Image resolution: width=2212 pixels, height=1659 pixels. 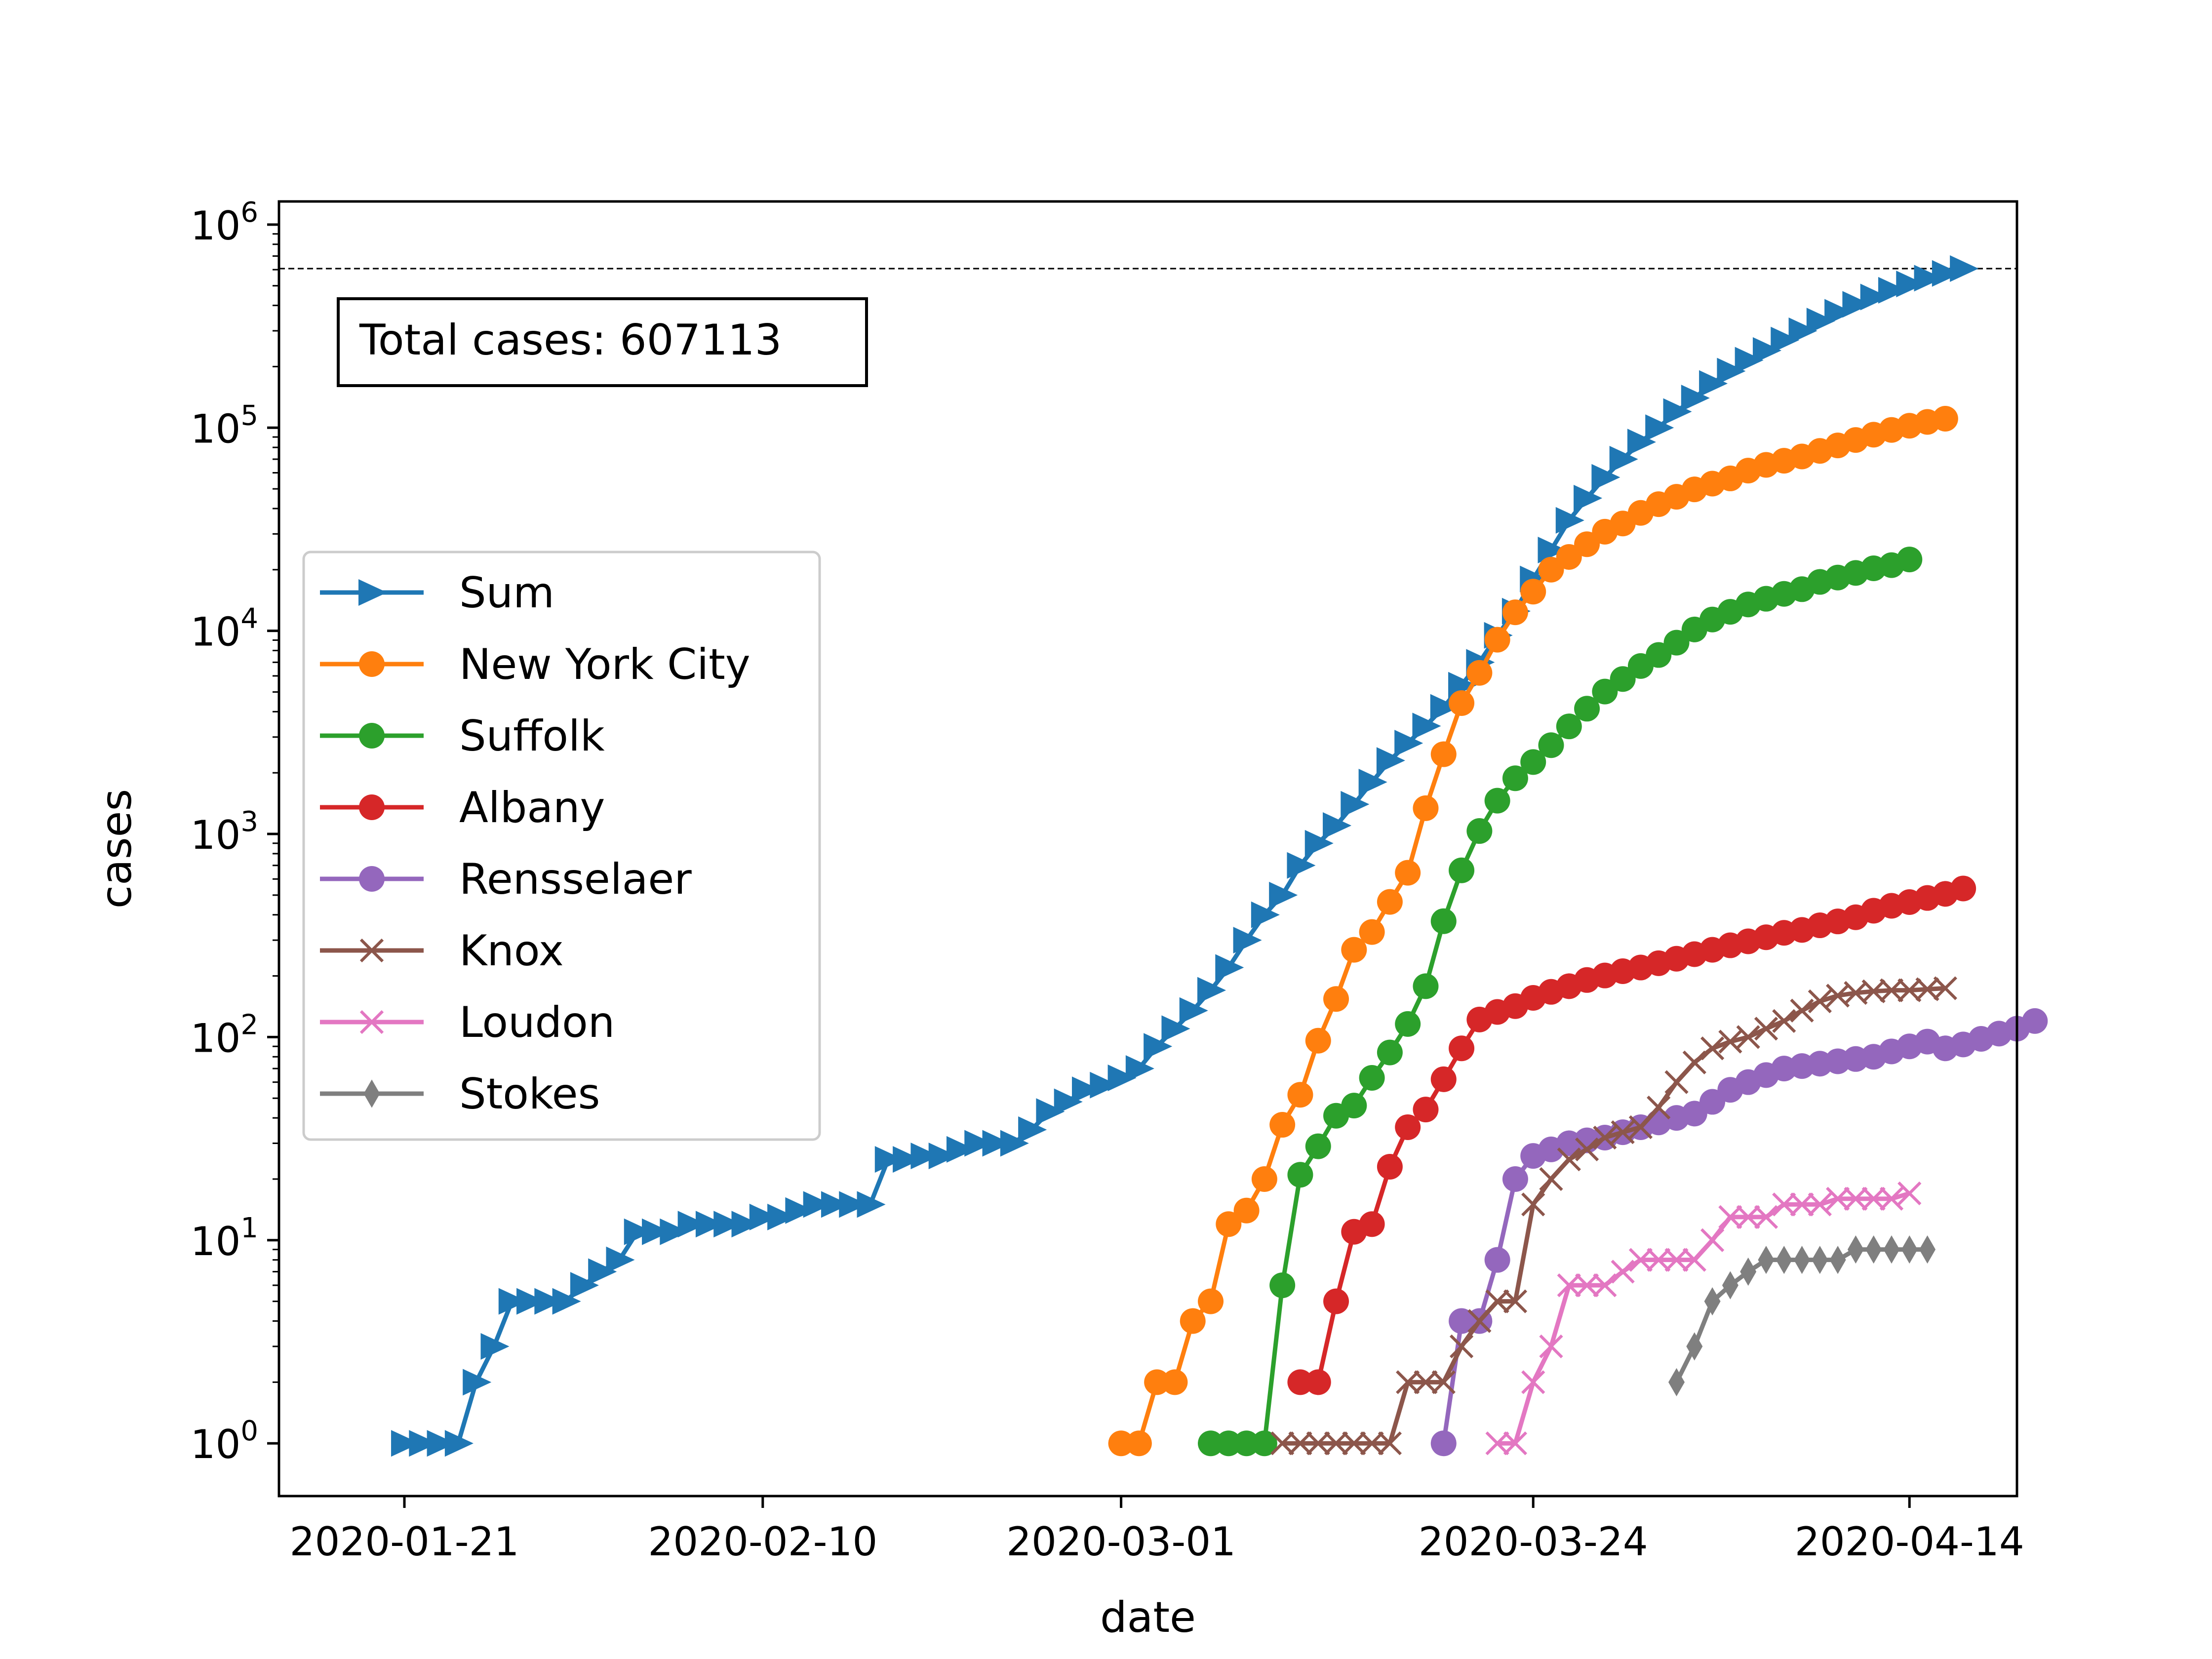 I want to click on data-point-stokes, so click(x=1713, y=1301).